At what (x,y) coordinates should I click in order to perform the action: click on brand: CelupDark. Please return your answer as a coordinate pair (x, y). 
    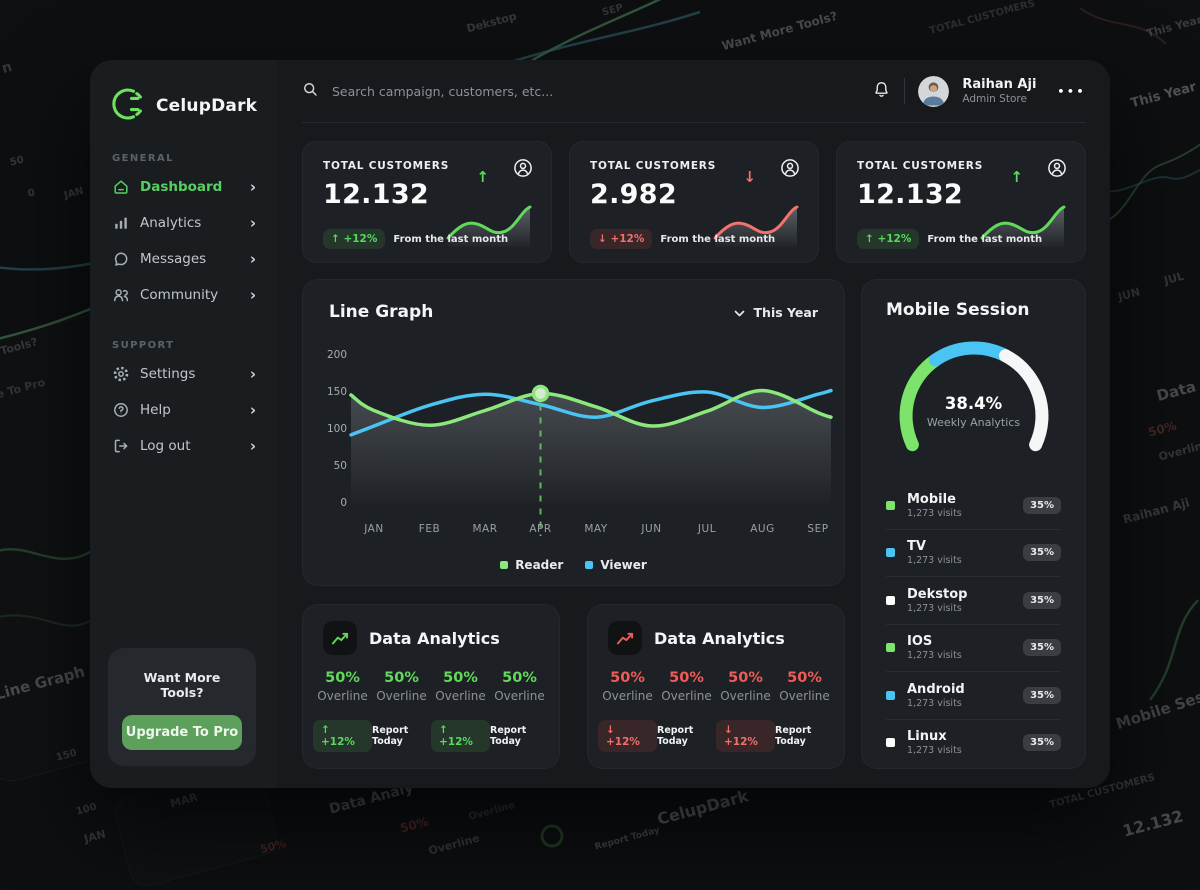
    Looking at the image, I should click on (184, 106).